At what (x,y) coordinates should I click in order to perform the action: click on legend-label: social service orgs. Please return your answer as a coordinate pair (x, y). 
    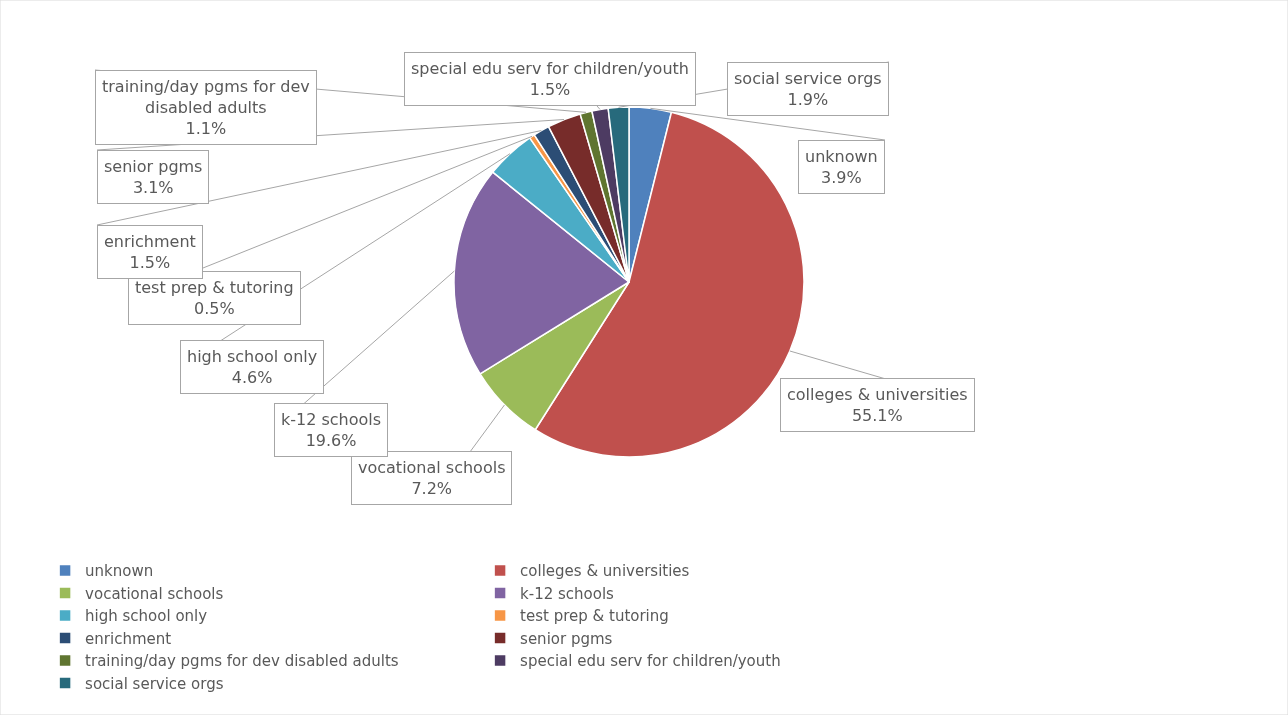
    Looking at the image, I should click on (154, 683).